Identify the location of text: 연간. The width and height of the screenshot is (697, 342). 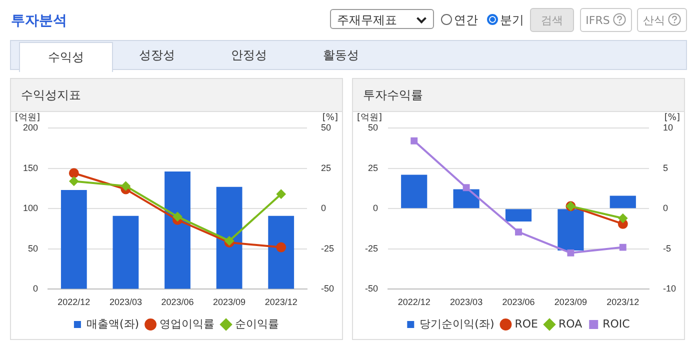
(465, 20).